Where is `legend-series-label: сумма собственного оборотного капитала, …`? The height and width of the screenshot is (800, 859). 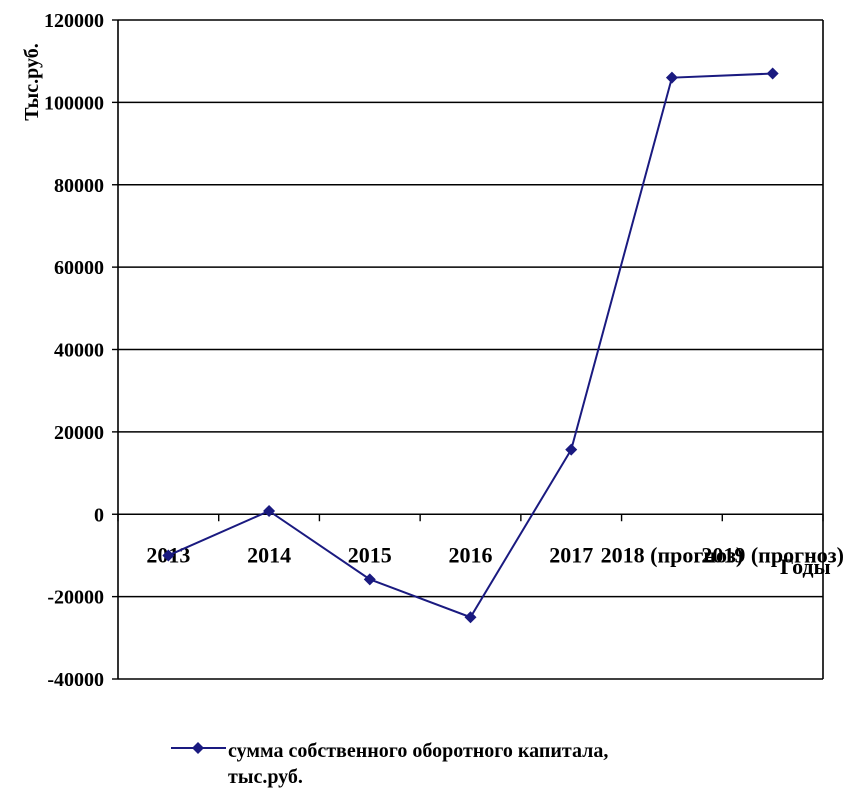
legend-series-label: сумма собственного оборотного капитала, … is located at coordinates (418, 764).